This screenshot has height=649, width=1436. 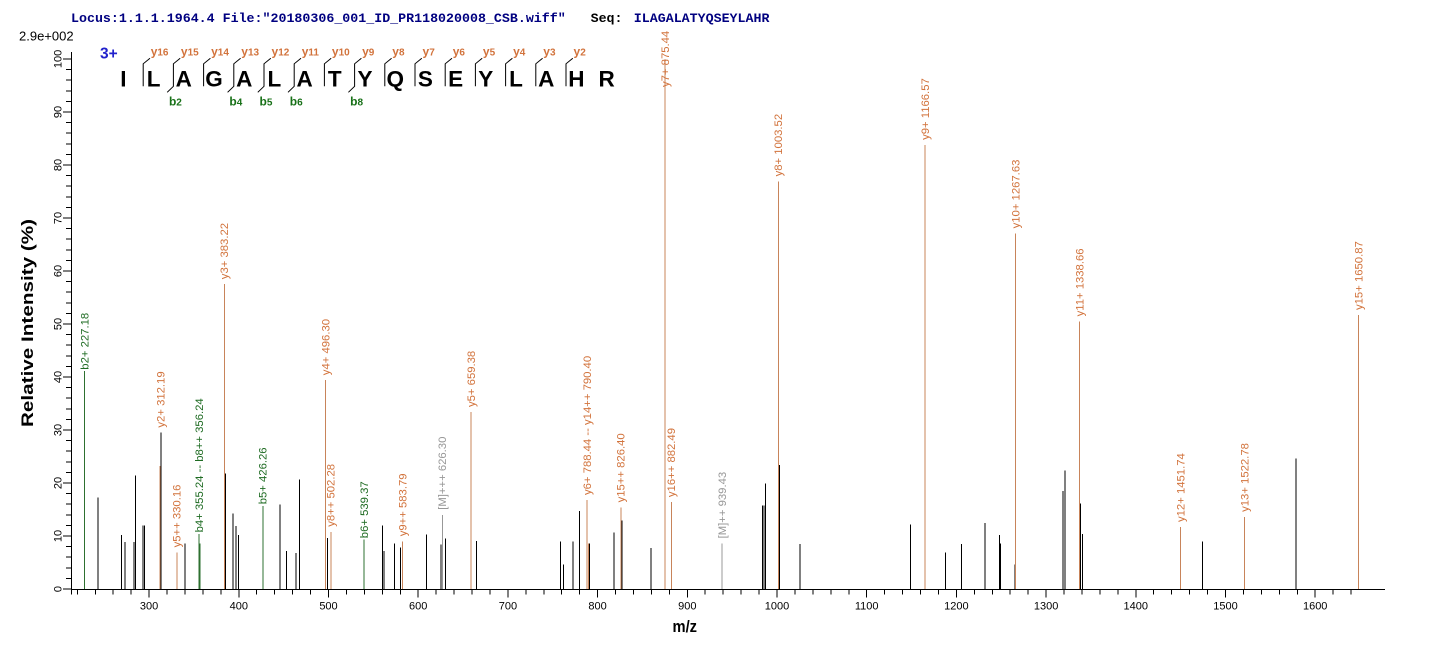 I want to click on svg-text: 70, so click(x=59, y=218).